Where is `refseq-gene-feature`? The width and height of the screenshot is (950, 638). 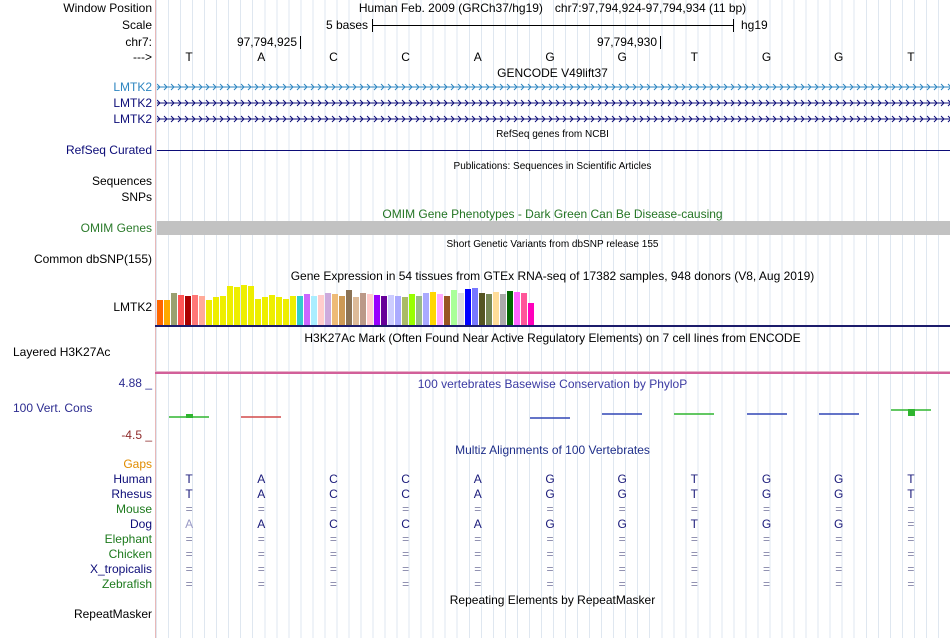 refseq-gene-feature is located at coordinates (553, 150).